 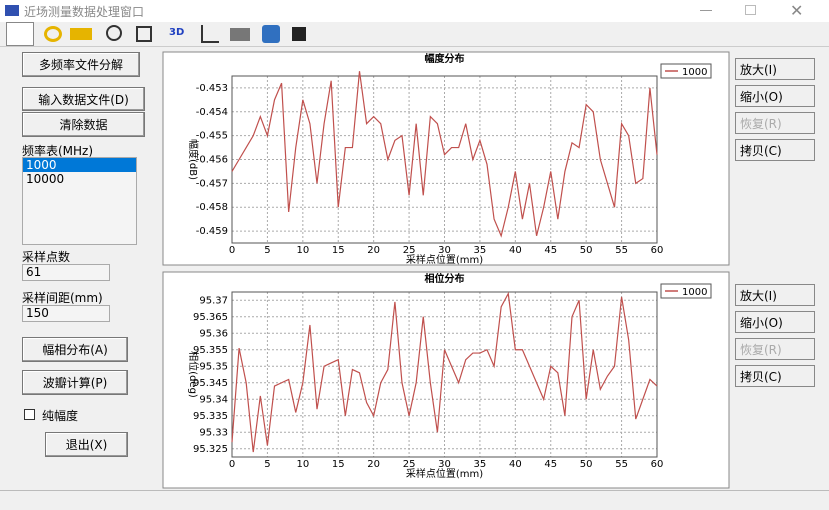 What do you see at coordinates (240, 34) in the screenshot?
I see `tool-print` at bounding box center [240, 34].